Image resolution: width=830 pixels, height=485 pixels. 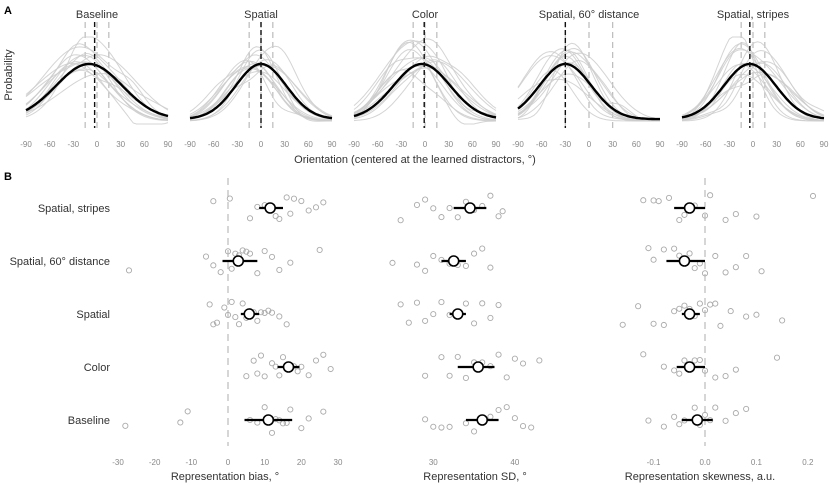 I want to click on subplot-title: Spatial, stripes, so click(x=753, y=15).